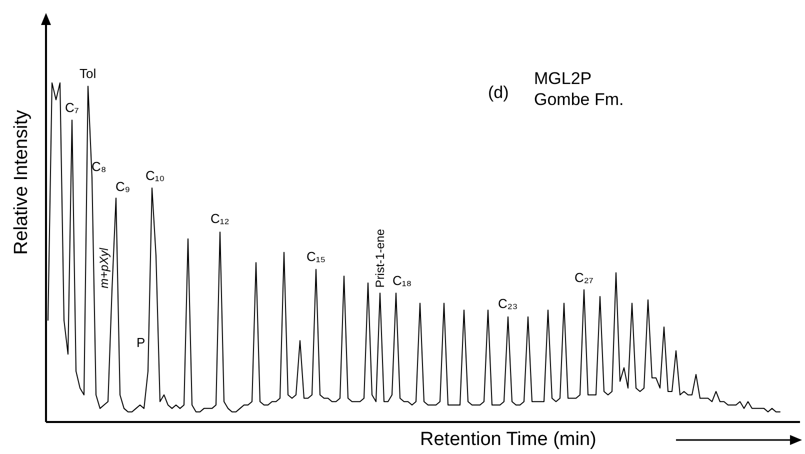 The width and height of the screenshot is (805, 454). Describe the element at coordinates (508, 439) in the screenshot. I see `x-axis-title: Retention Time (min)` at that location.